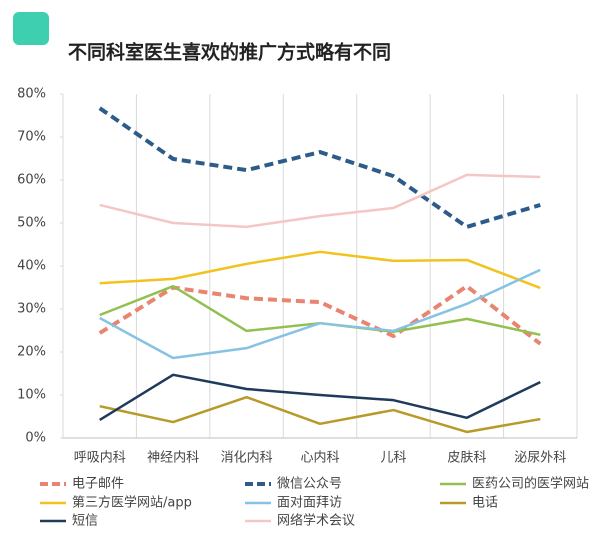 This screenshot has width=604, height=536. I want to click on chart-title: 不同科室医生喜欢的推广方式略有不同, so click(229, 52).